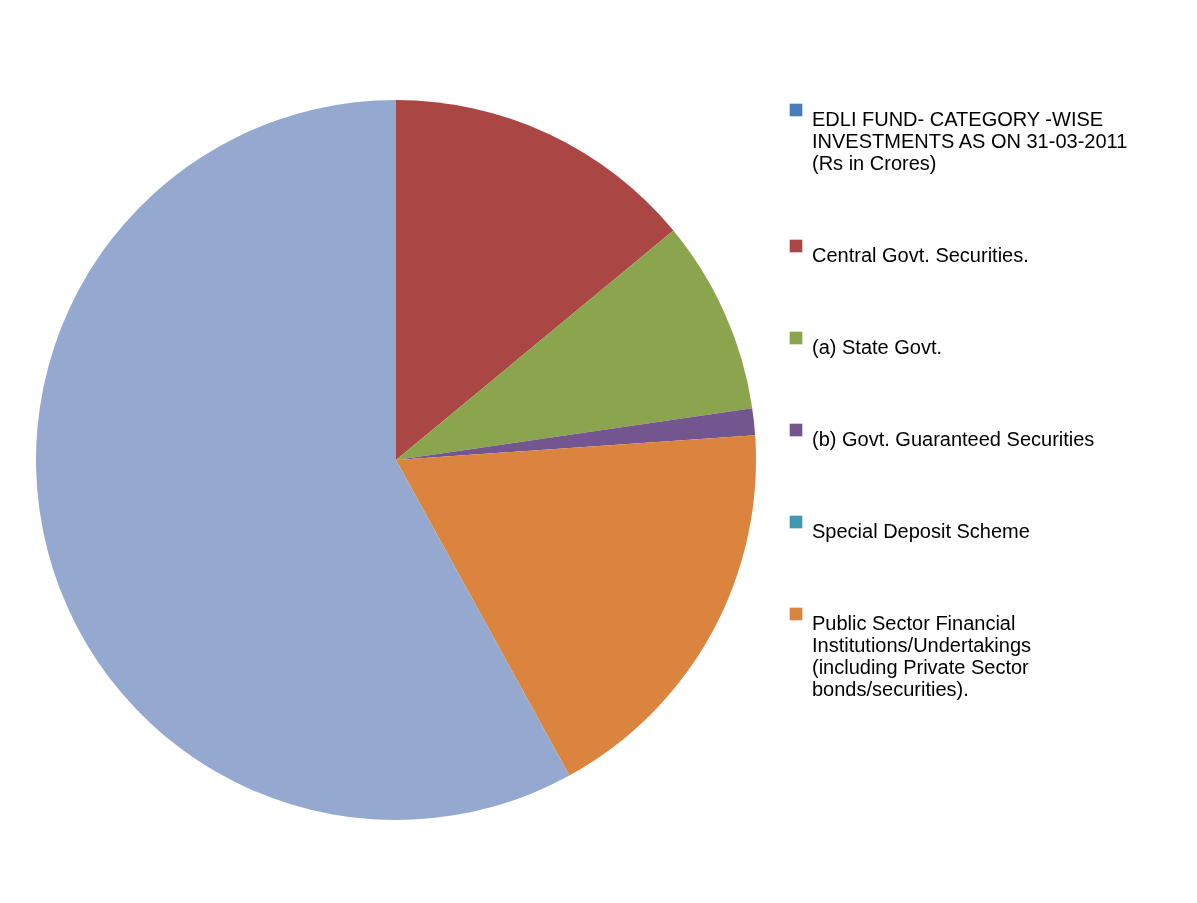 This screenshot has height=903, width=1197. I want to click on legend-label: Central Govt. Securities., so click(920, 255).